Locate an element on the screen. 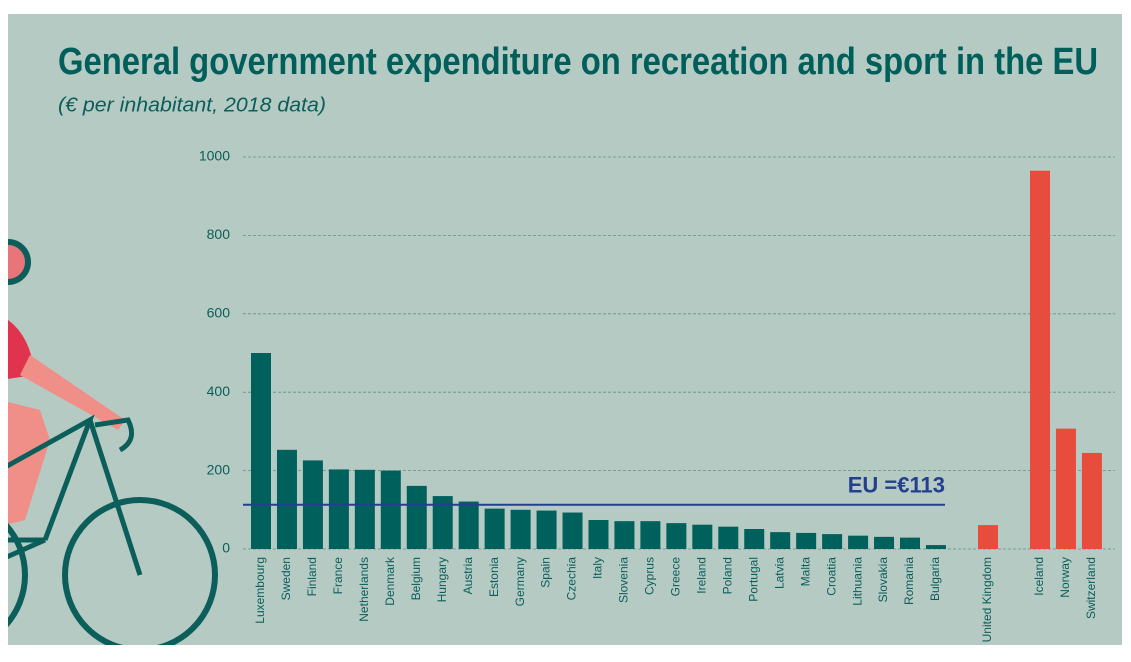 Image resolution: width=1131 pixels, height=662 pixels. x-tick-label: Luxembourg is located at coordinates (260, 590).